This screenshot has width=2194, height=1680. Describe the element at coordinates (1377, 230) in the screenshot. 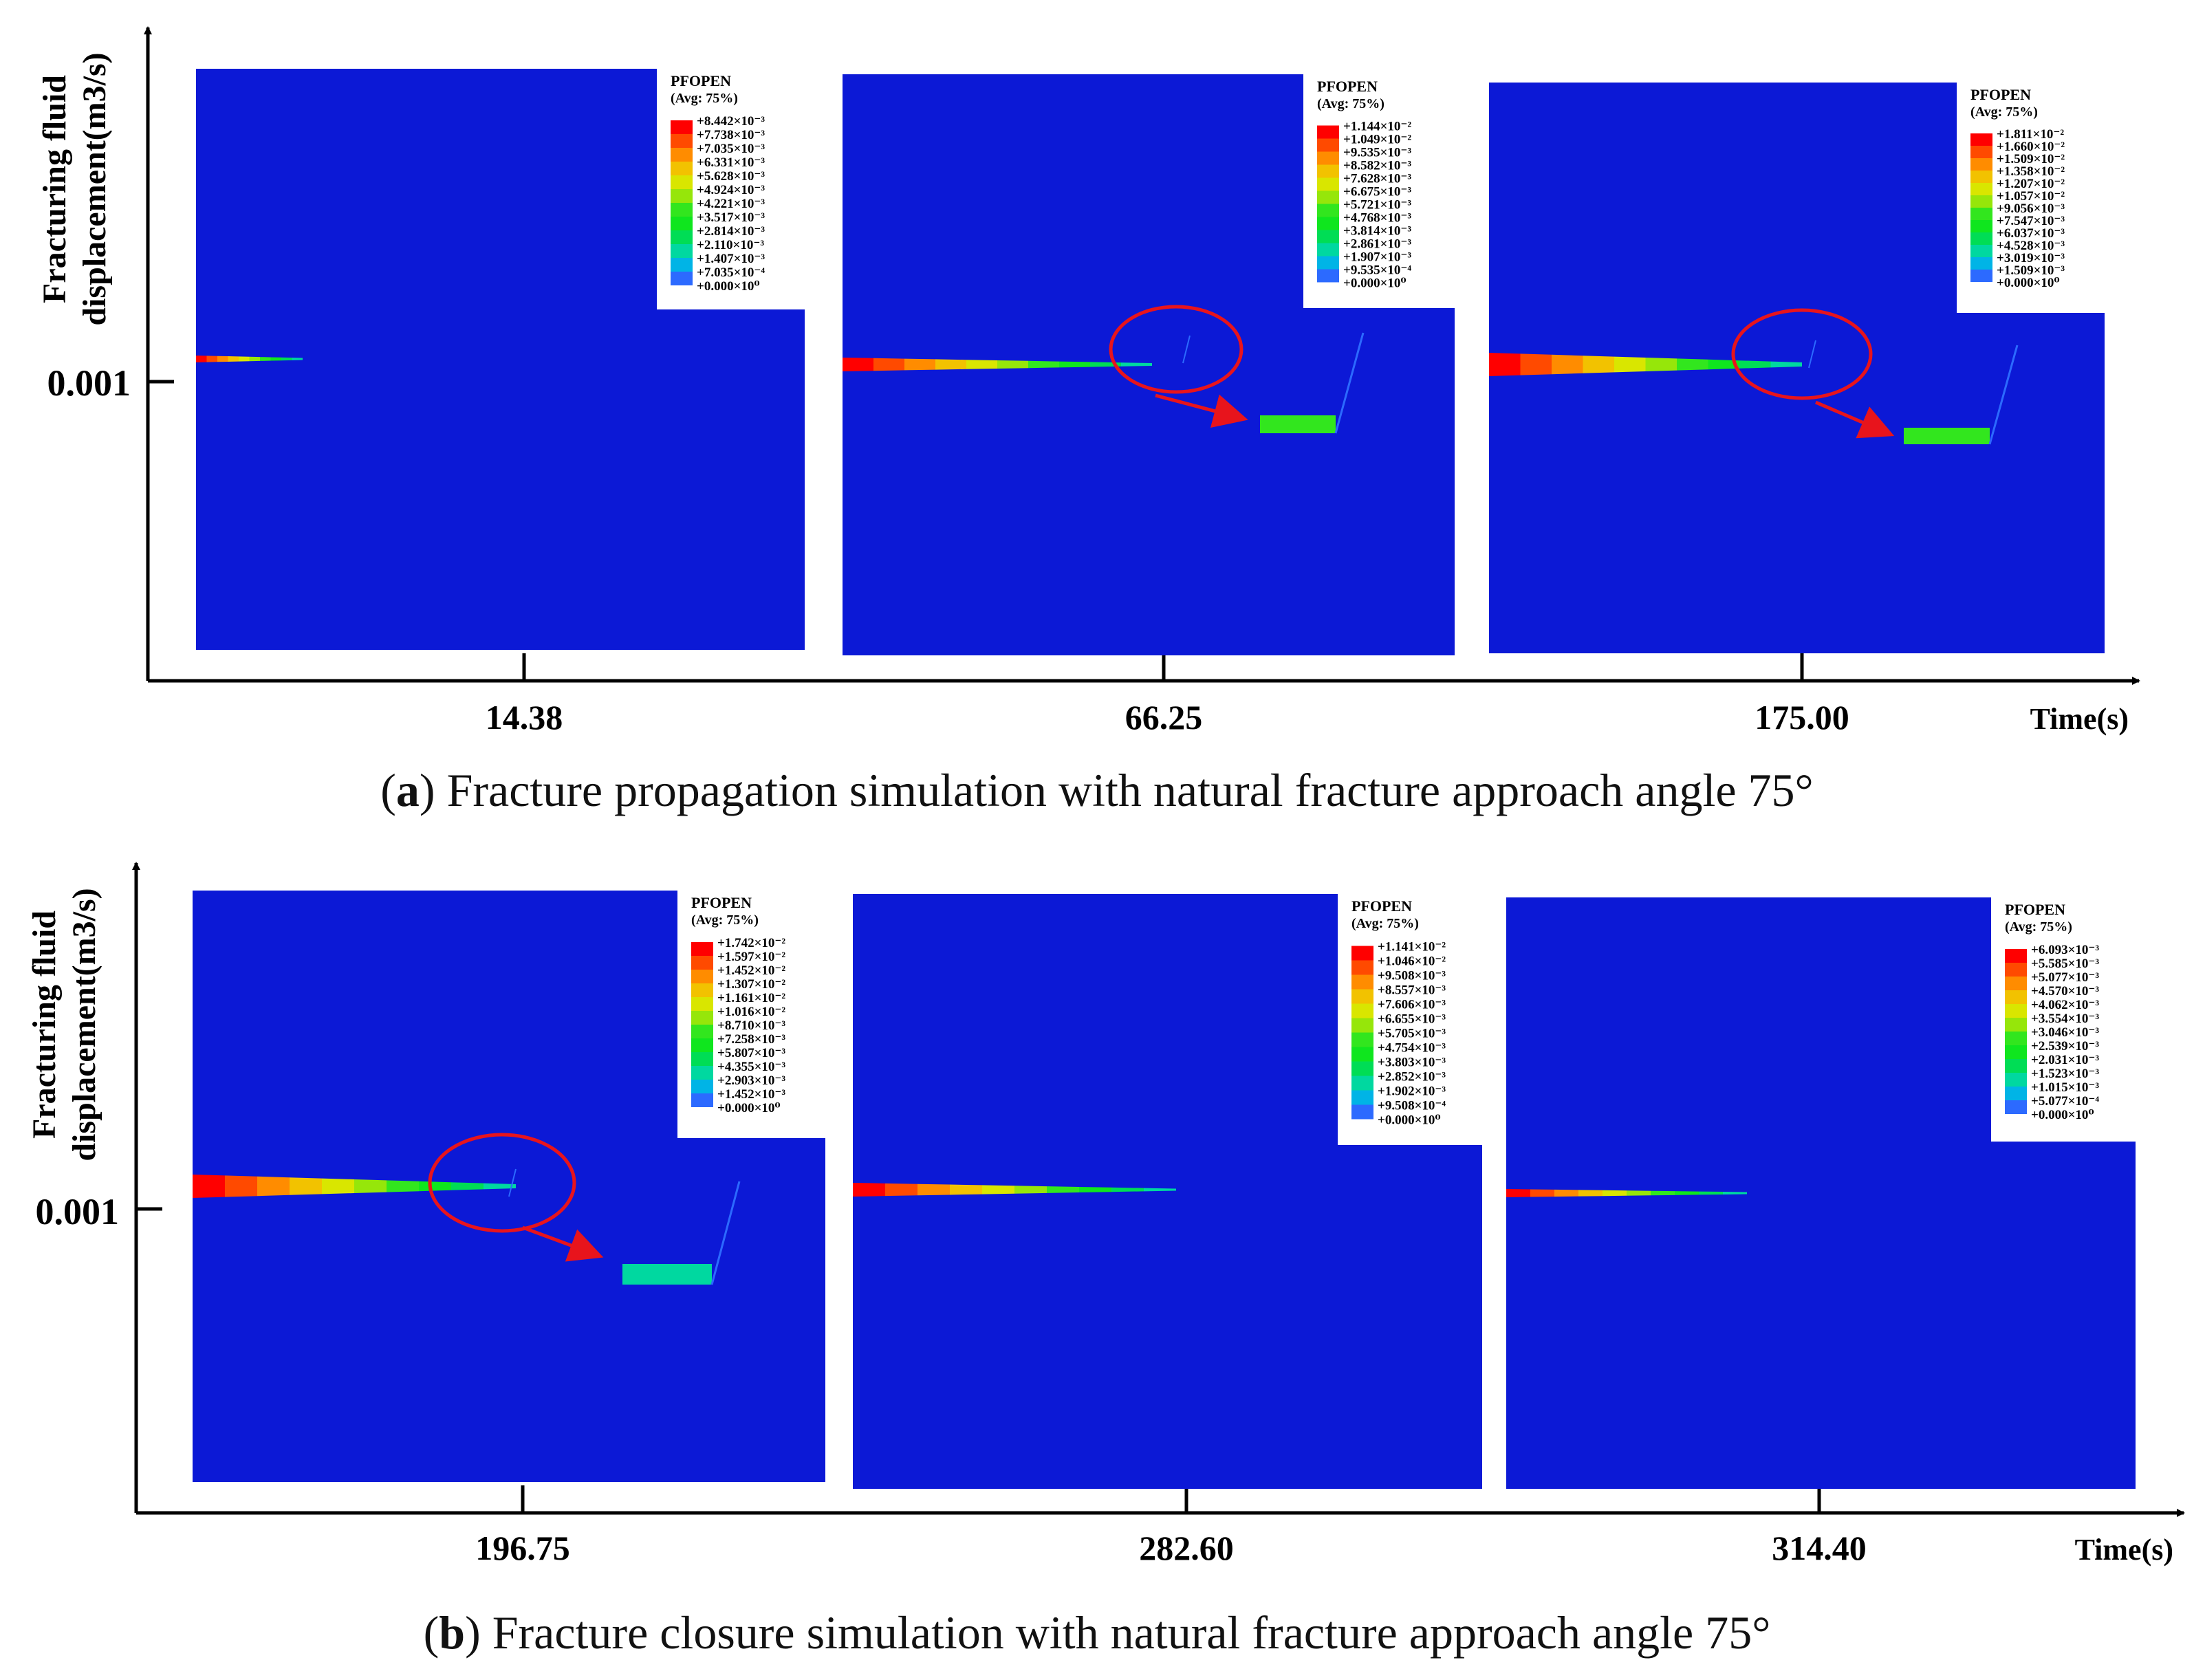

I see `legend-value: +3.814×10⁻³` at that location.